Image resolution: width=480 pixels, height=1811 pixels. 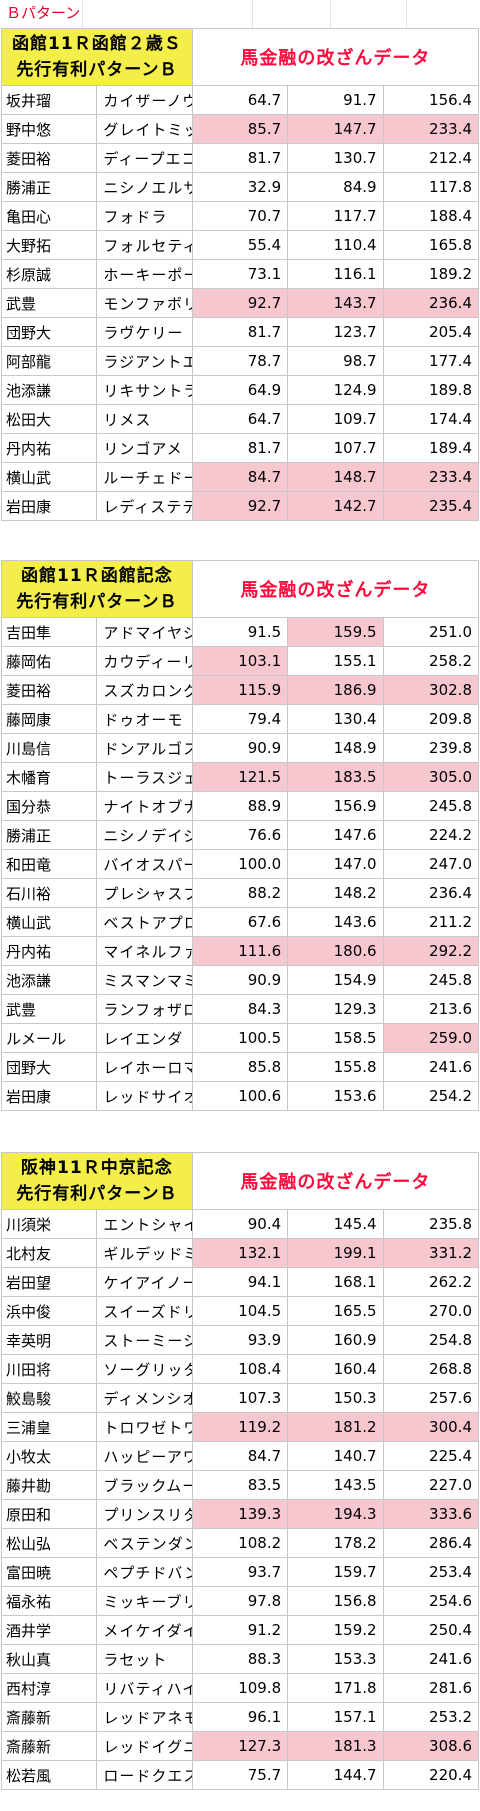 What do you see at coordinates (240, 448) in the screenshot?
I see `table-row: 丹内祐 リンゴアメ 81.7 107.7 189.4` at bounding box center [240, 448].